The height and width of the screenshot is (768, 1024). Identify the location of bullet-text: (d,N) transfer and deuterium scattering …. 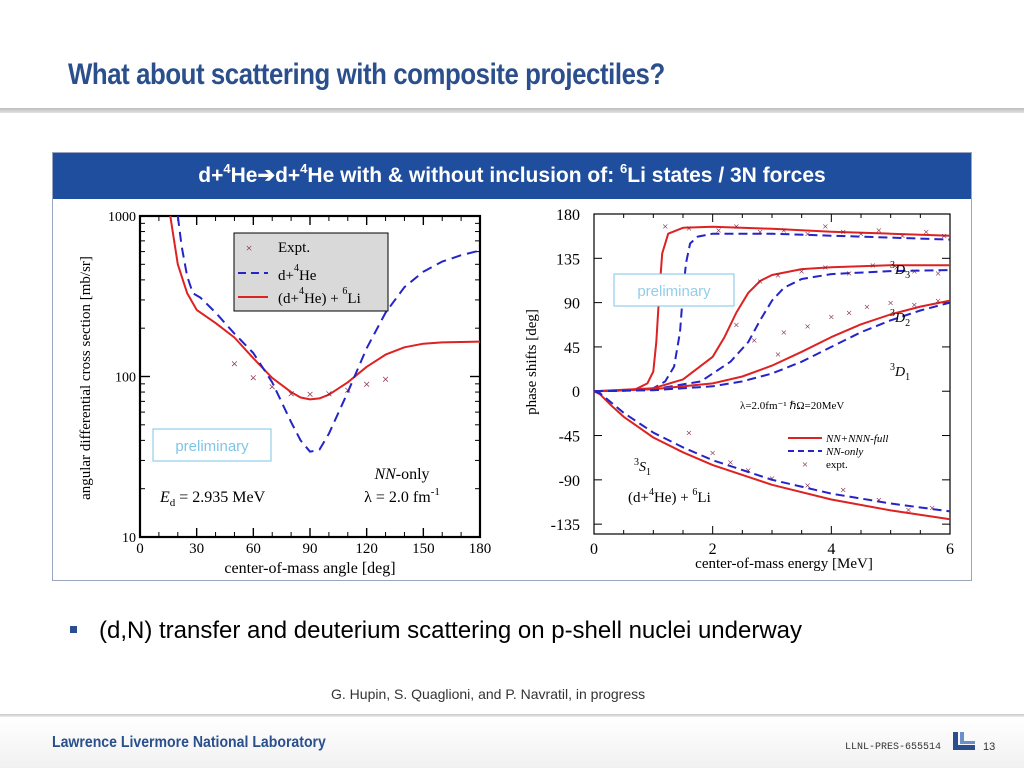
(451, 630).